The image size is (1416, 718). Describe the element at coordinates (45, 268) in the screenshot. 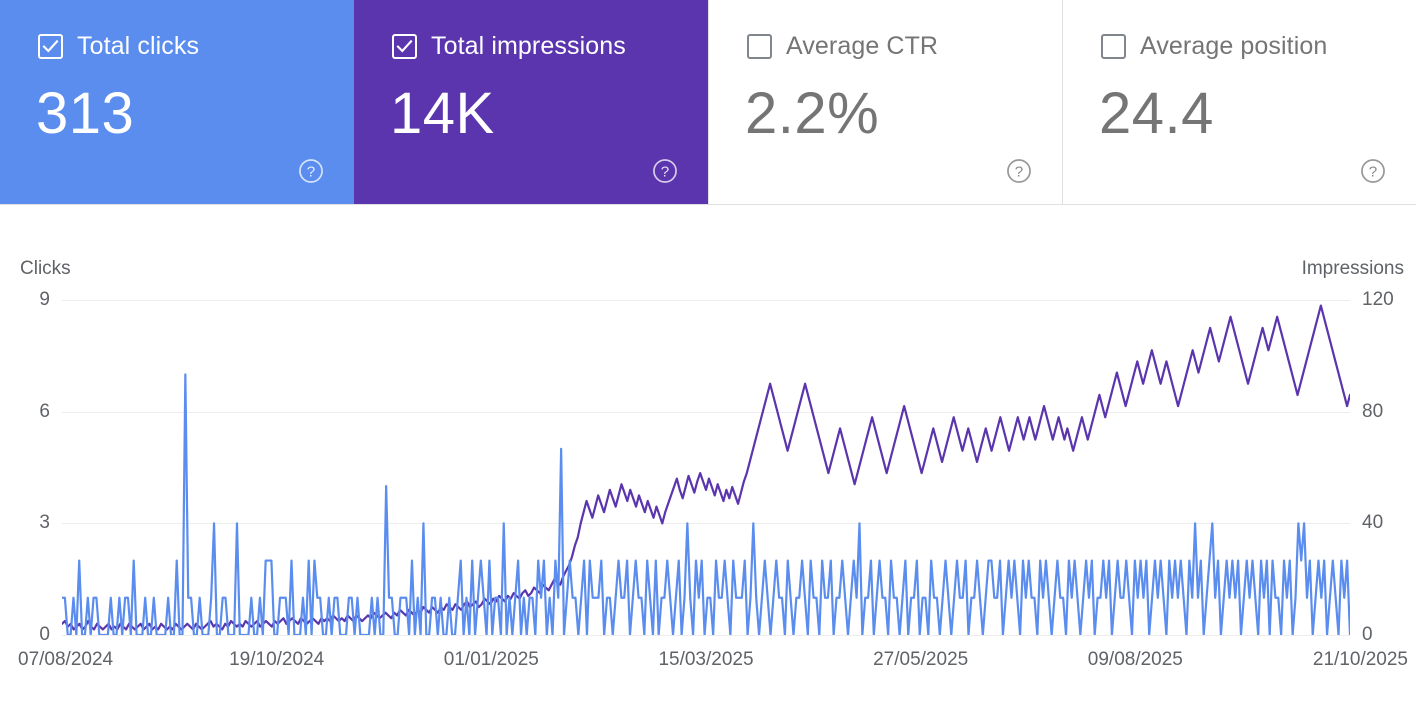

I see `left-axis-title: Clicks` at that location.